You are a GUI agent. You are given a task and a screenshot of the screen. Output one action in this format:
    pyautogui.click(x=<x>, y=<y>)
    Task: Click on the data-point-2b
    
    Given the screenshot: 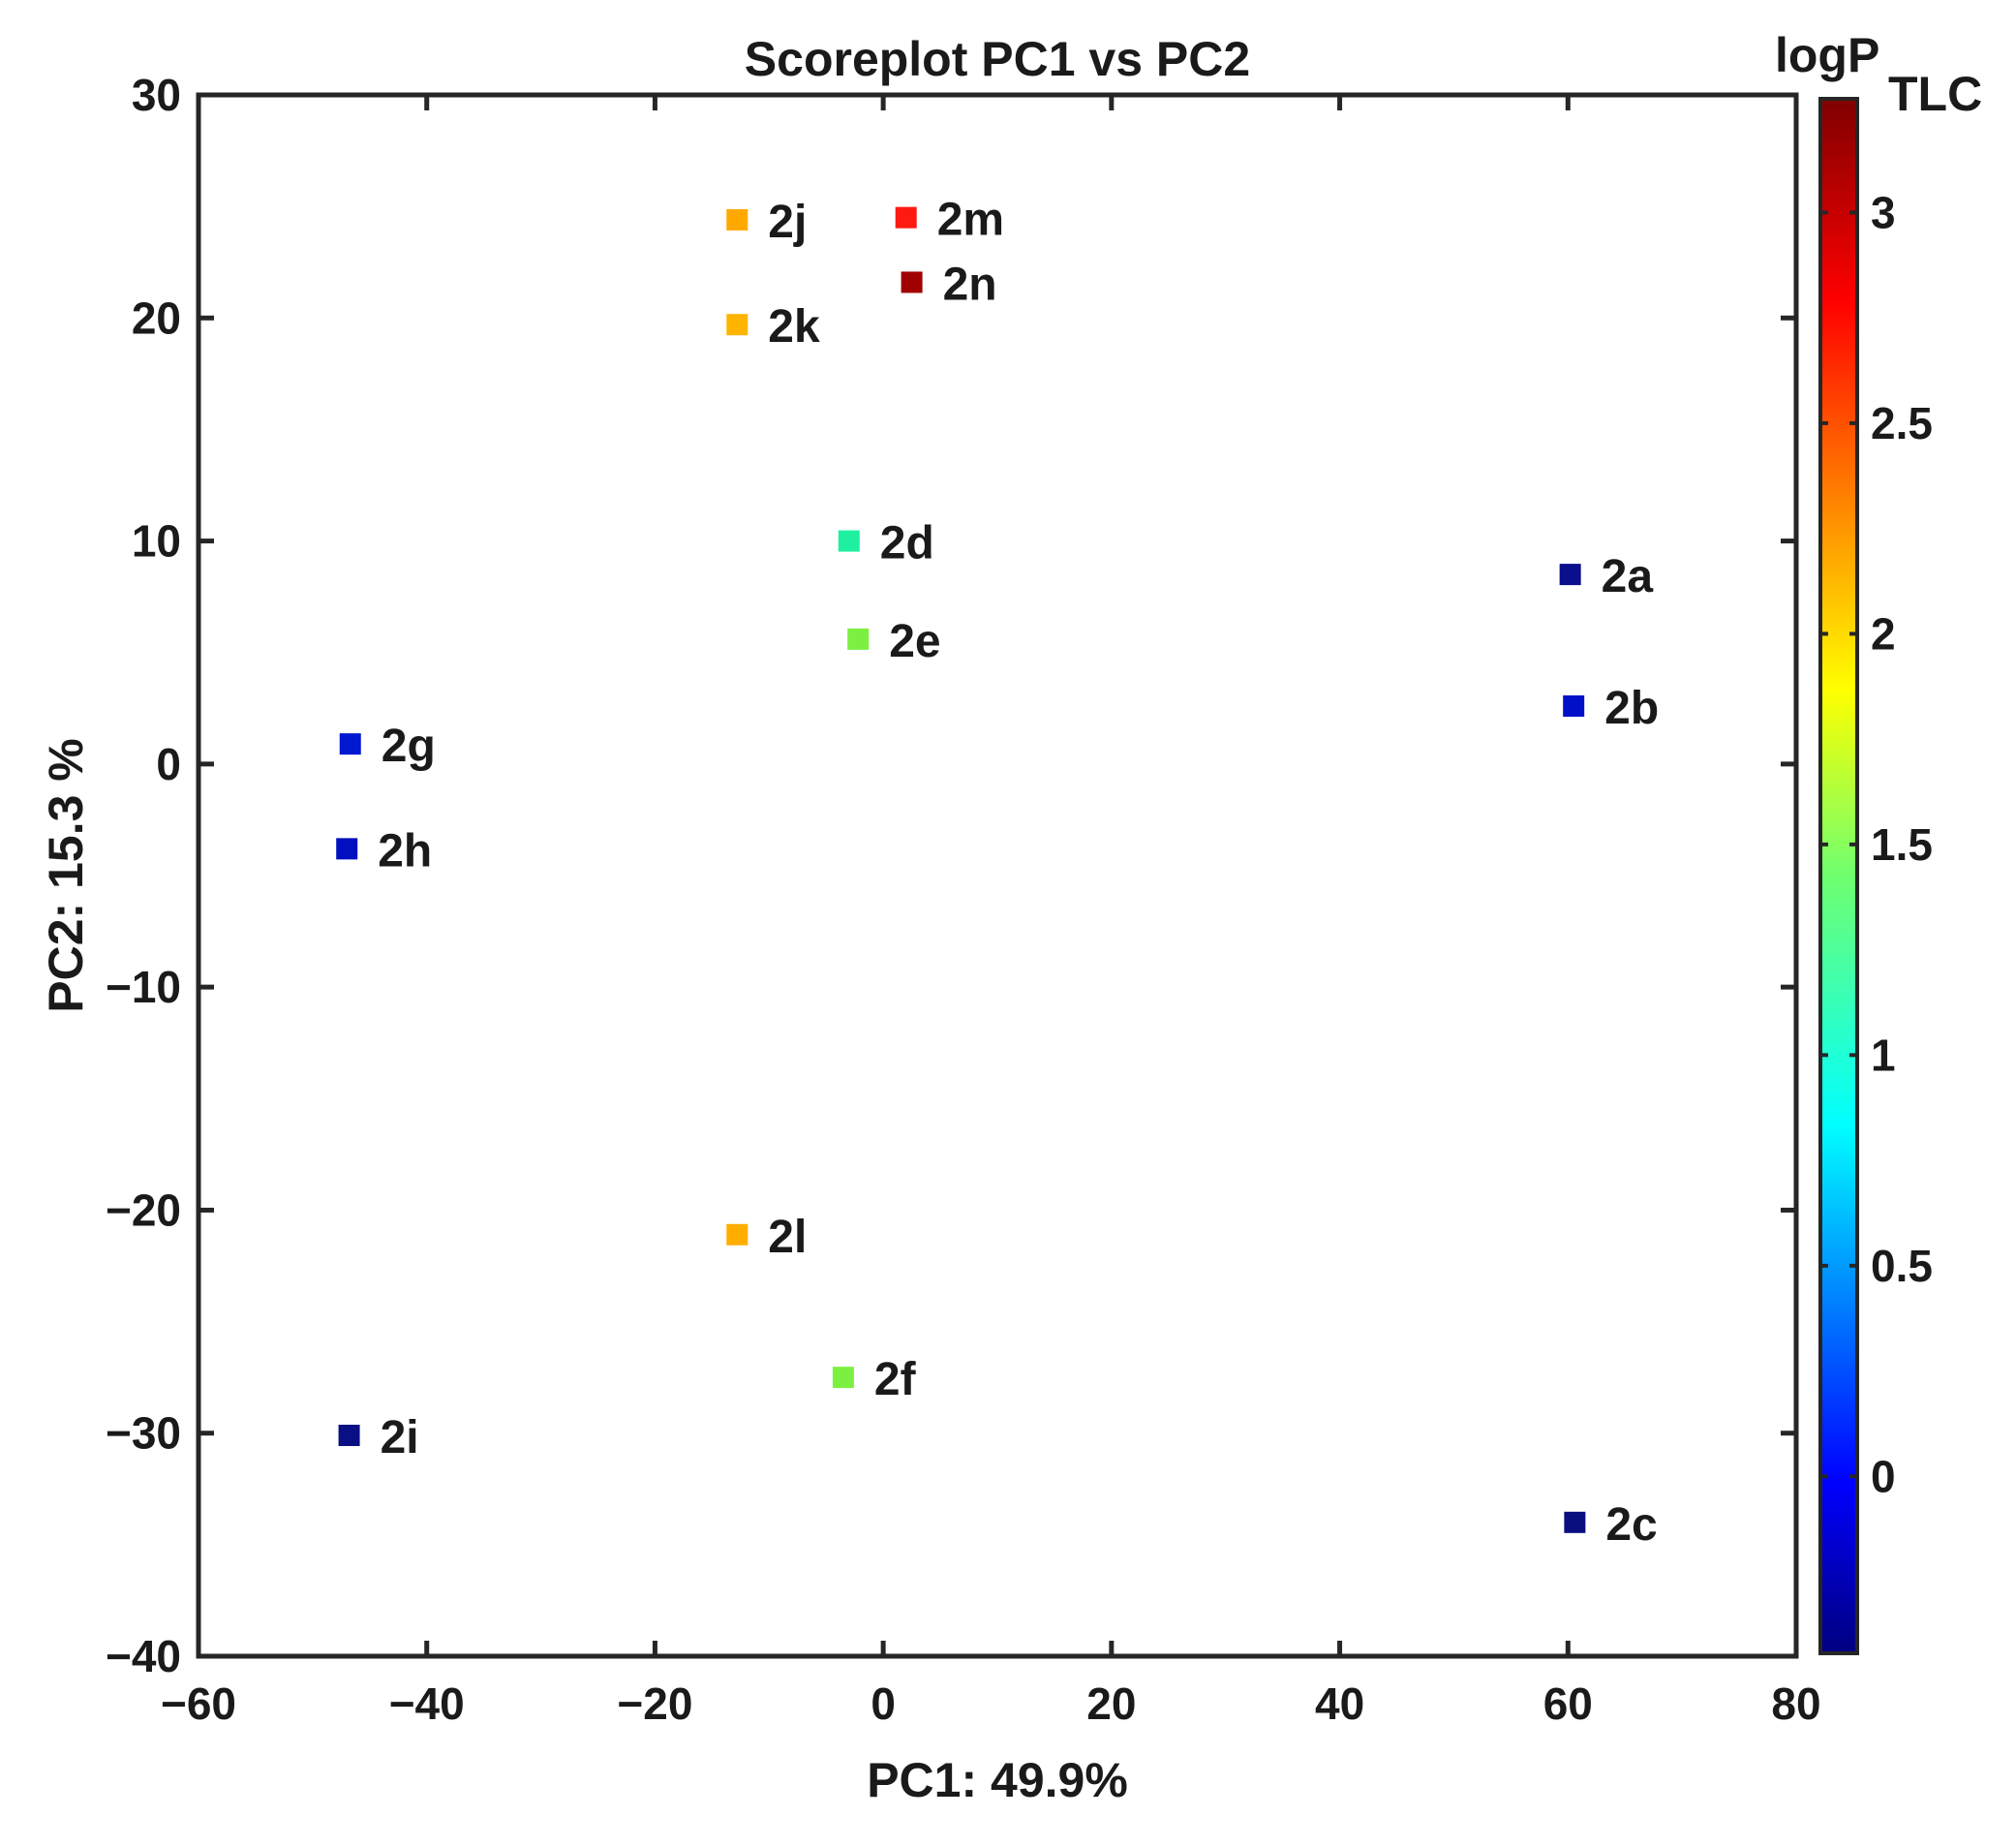 What is the action you would take?
    pyautogui.click(x=1574, y=706)
    